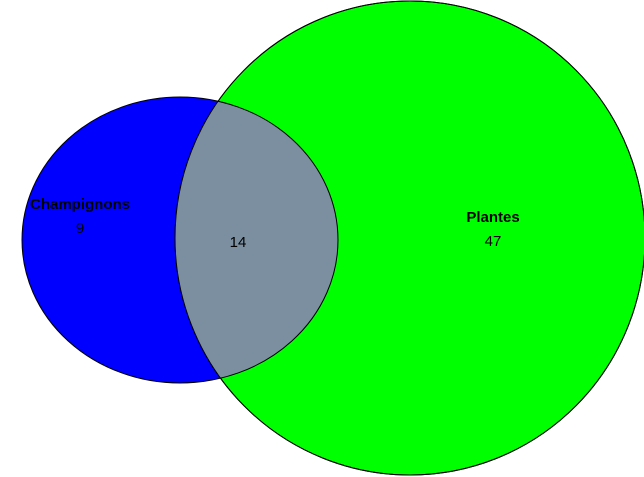 The width and height of the screenshot is (644, 477). Describe the element at coordinates (80, 228) in the screenshot. I see `set-count: 9` at that location.